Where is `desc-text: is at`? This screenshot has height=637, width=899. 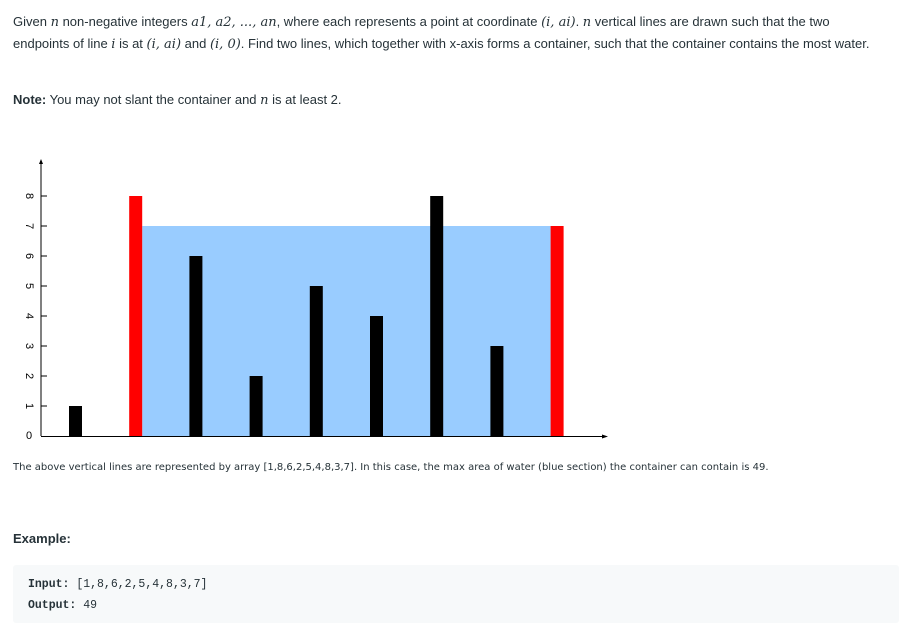 desc-text: is at is located at coordinates (131, 43).